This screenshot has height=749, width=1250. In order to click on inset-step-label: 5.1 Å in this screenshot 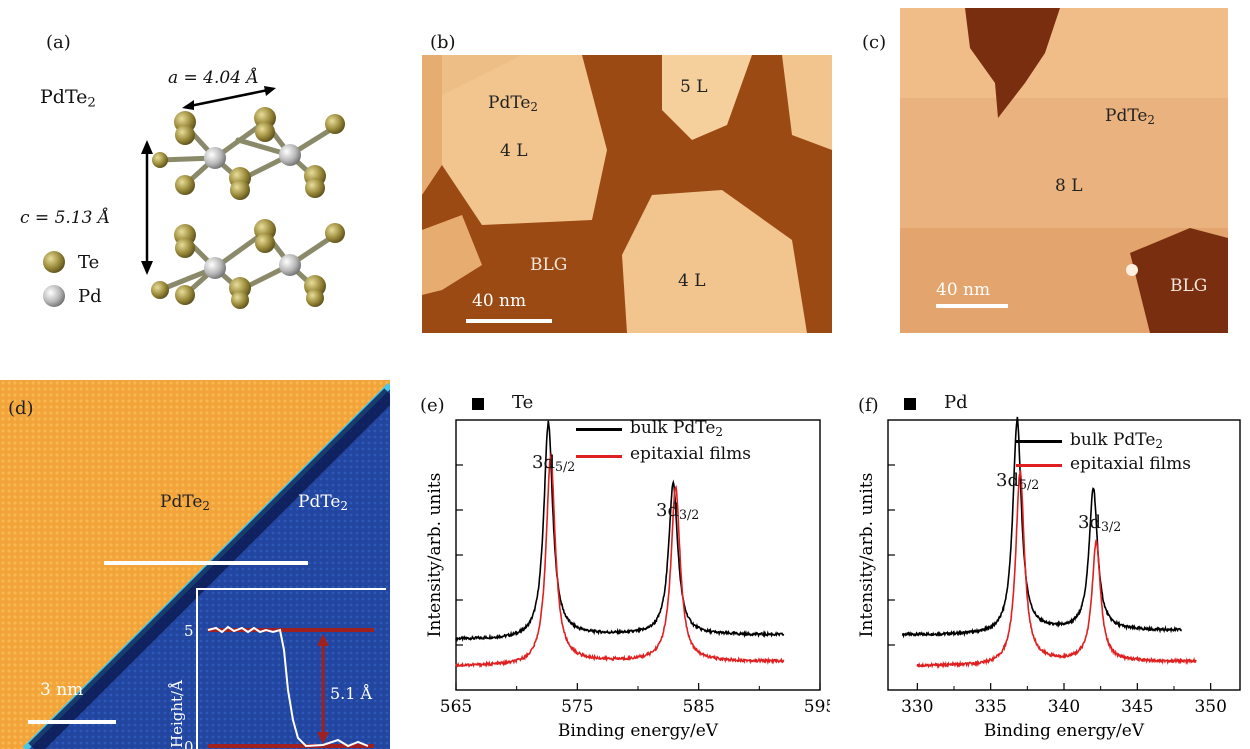, I will do `click(351, 693)`.